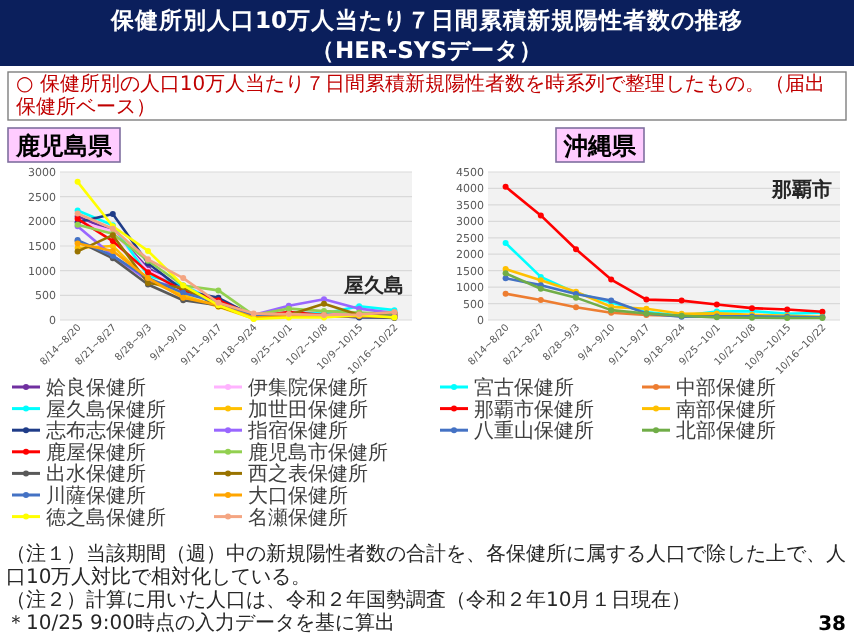 The image size is (854, 640). I want to click on annotation: 屋久島, so click(373, 285).